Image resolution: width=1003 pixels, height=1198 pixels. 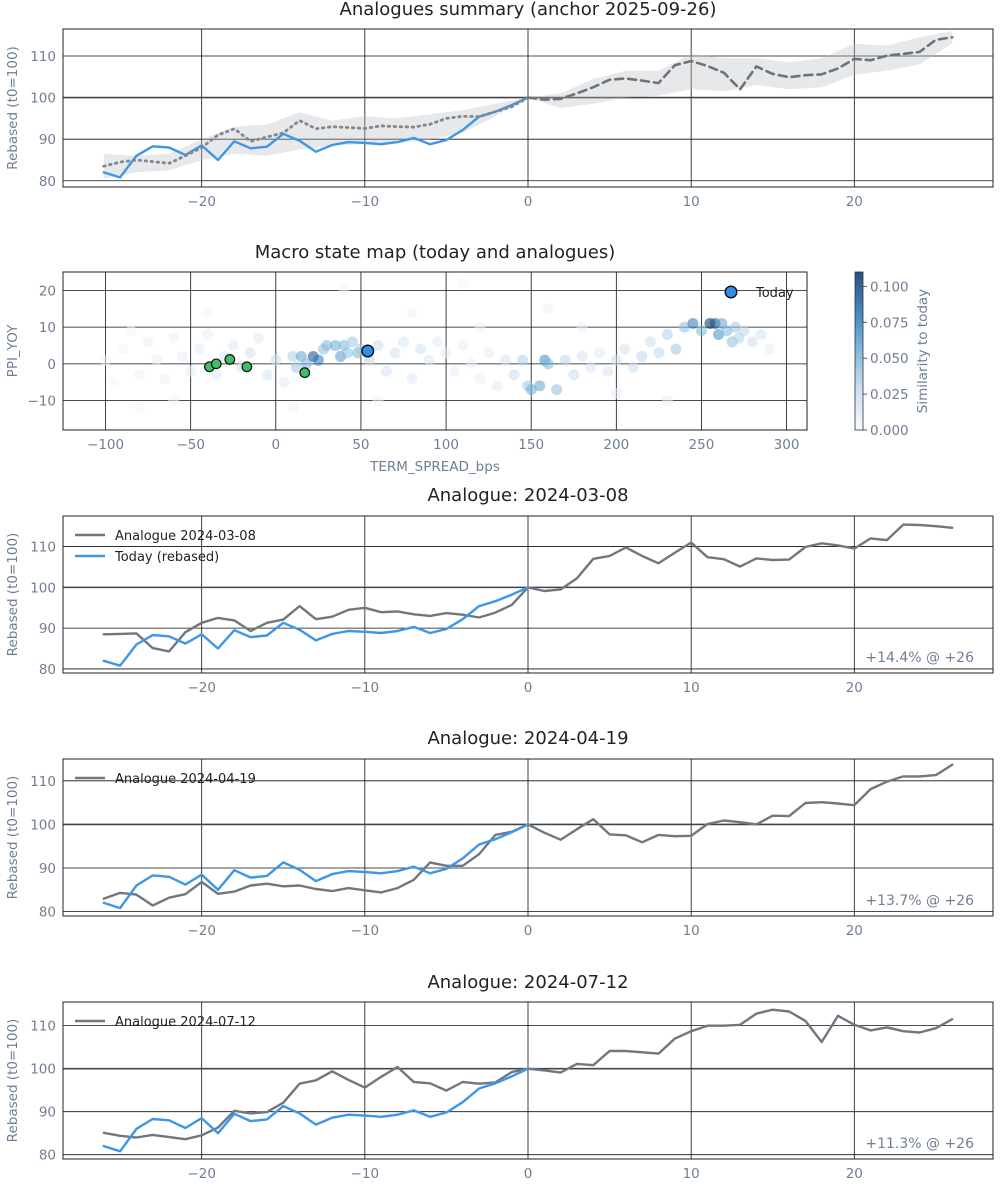 What do you see at coordinates (13, 350) in the screenshot?
I see `y-axis-label: PPI_YOY` at bounding box center [13, 350].